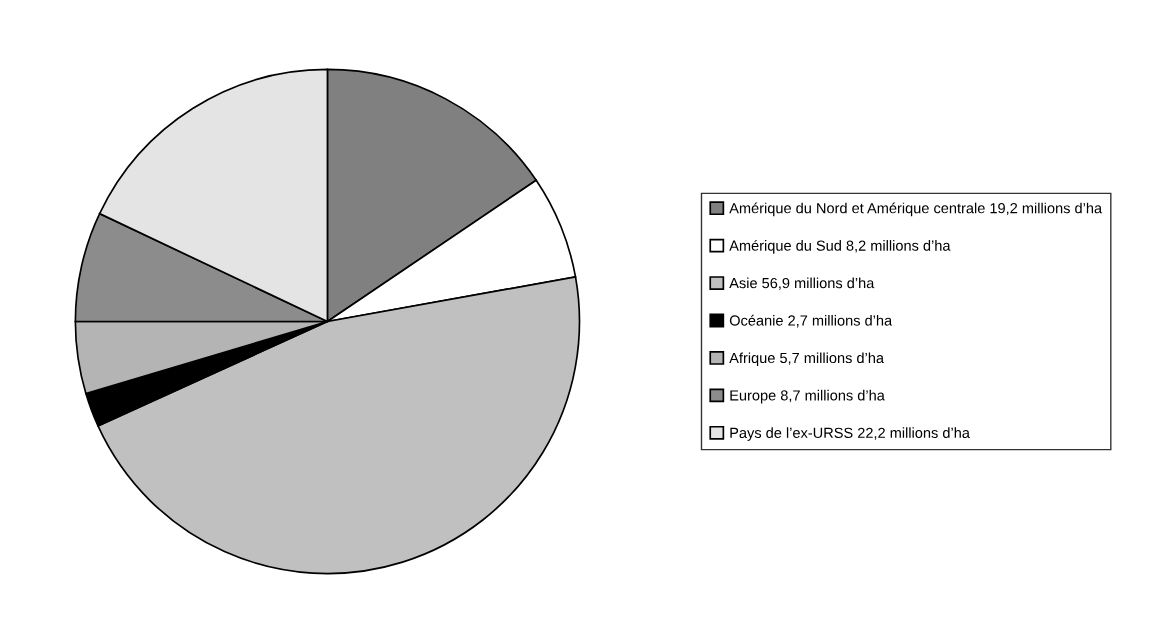 Image resolution: width=1157 pixels, height=643 pixels. Describe the element at coordinates (811, 321) in the screenshot. I see `legend-label: Océanie 2,7 millions d’ha` at that location.